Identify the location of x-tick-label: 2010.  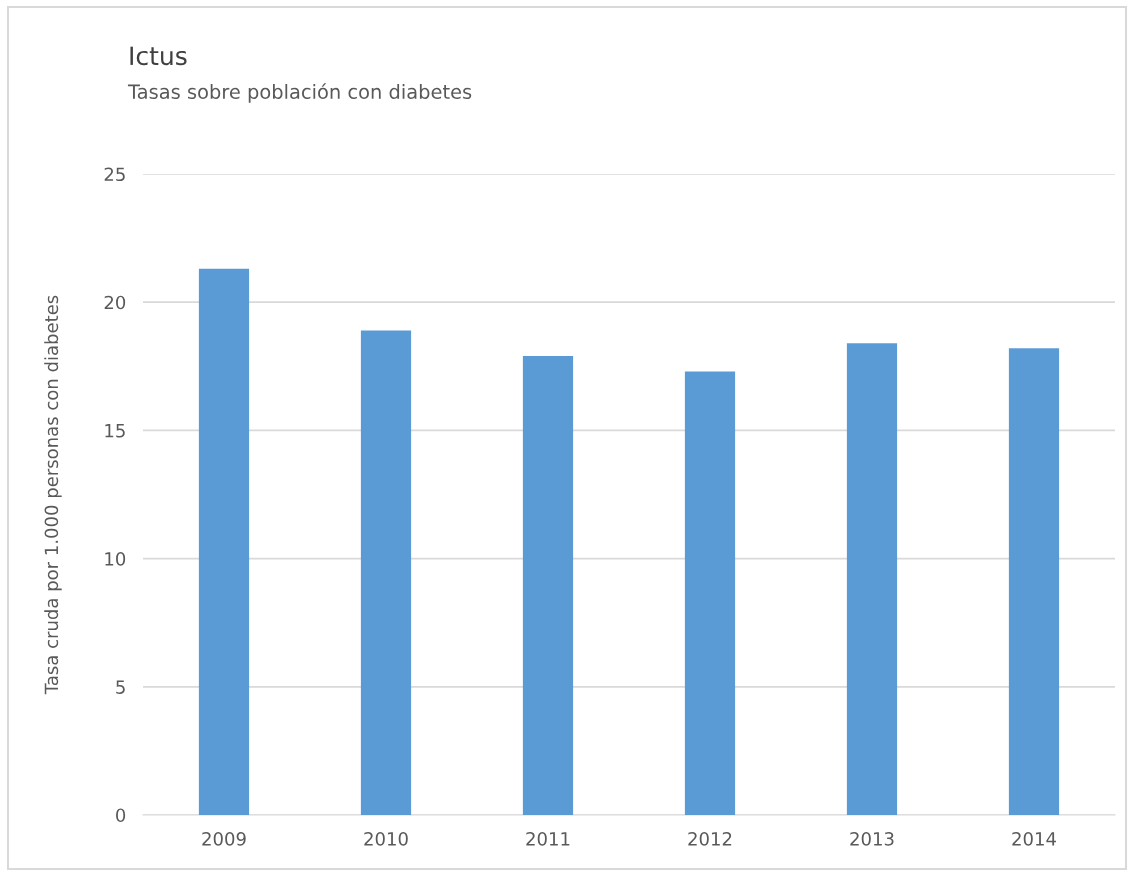
(386, 838).